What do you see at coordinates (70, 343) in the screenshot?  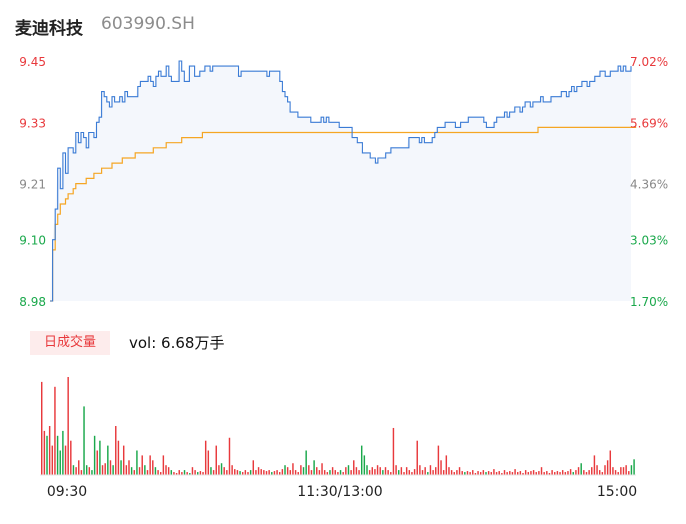 I see `volume-tab: 日成交量` at bounding box center [70, 343].